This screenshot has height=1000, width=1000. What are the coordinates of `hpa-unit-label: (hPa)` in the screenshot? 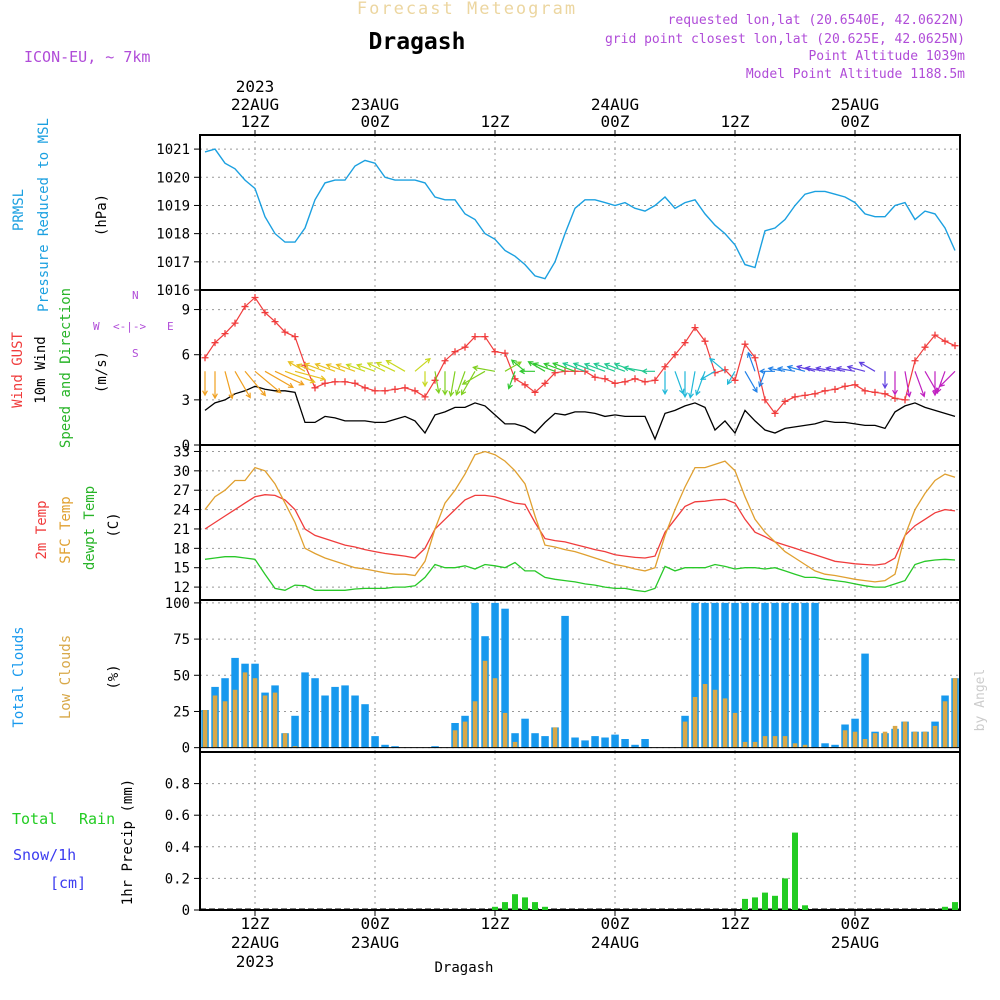 It's located at (102, 215).